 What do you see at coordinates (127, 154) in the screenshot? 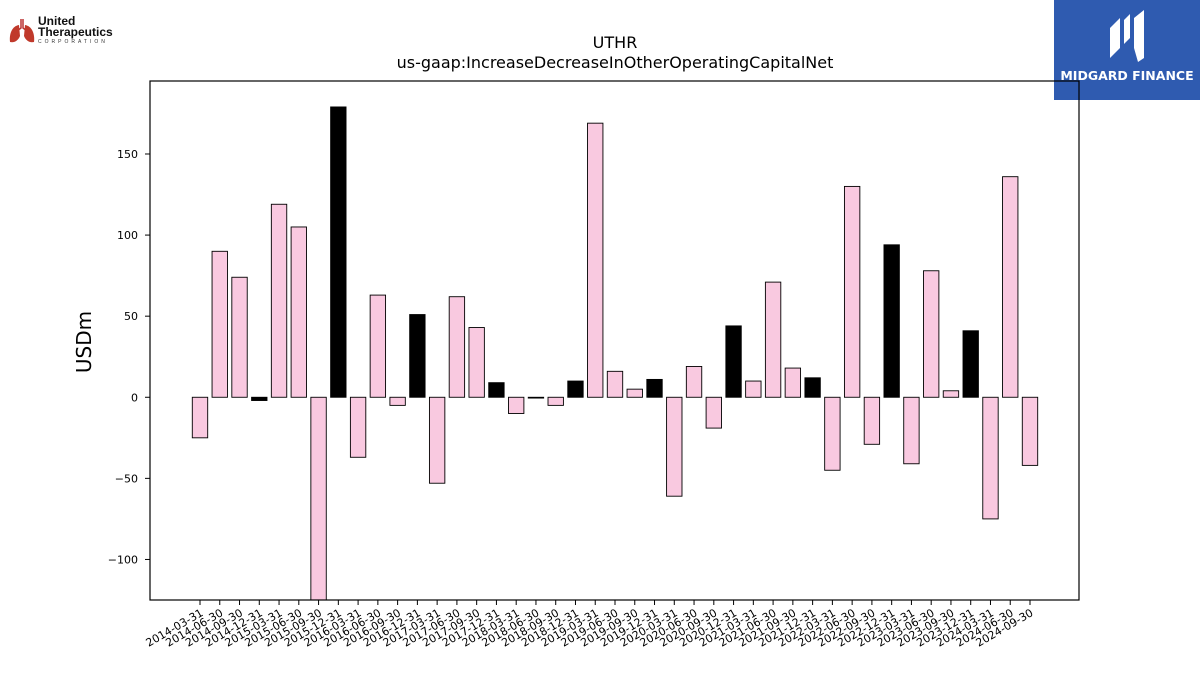
I see `y-tick-label: 150` at bounding box center [127, 154].